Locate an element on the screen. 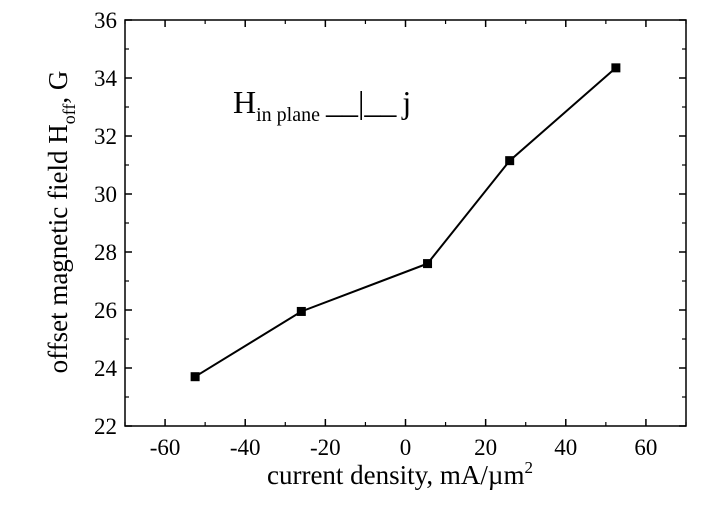  annotation-perpendicular: __|__ is located at coordinates (361, 102).